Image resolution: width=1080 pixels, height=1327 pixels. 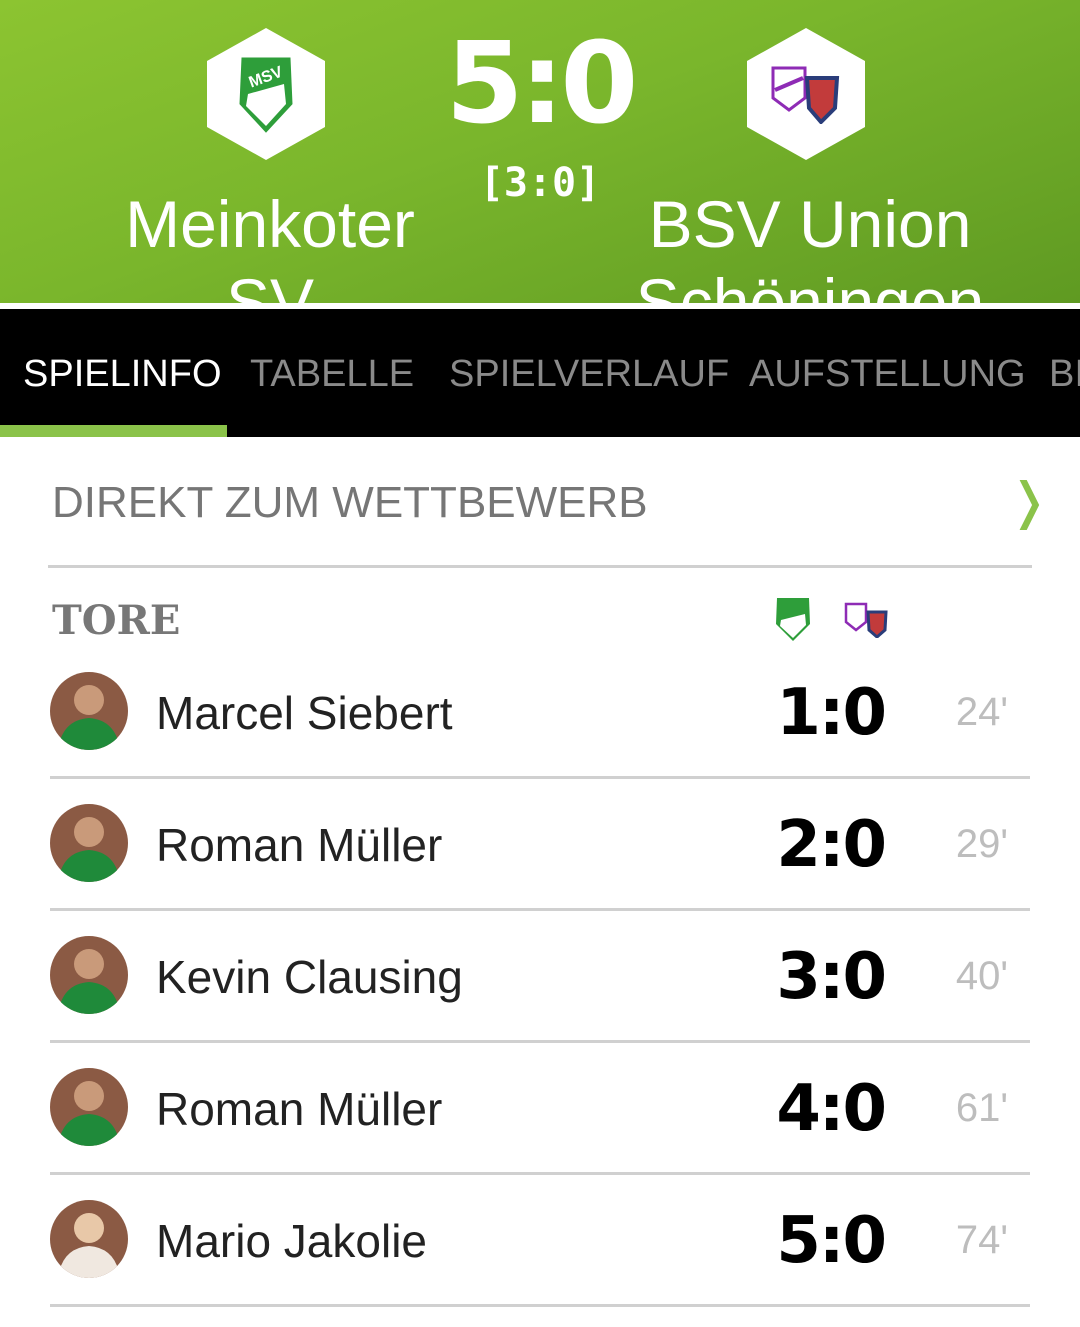 I want to click on goal-minute: 24', so click(x=981, y=712).